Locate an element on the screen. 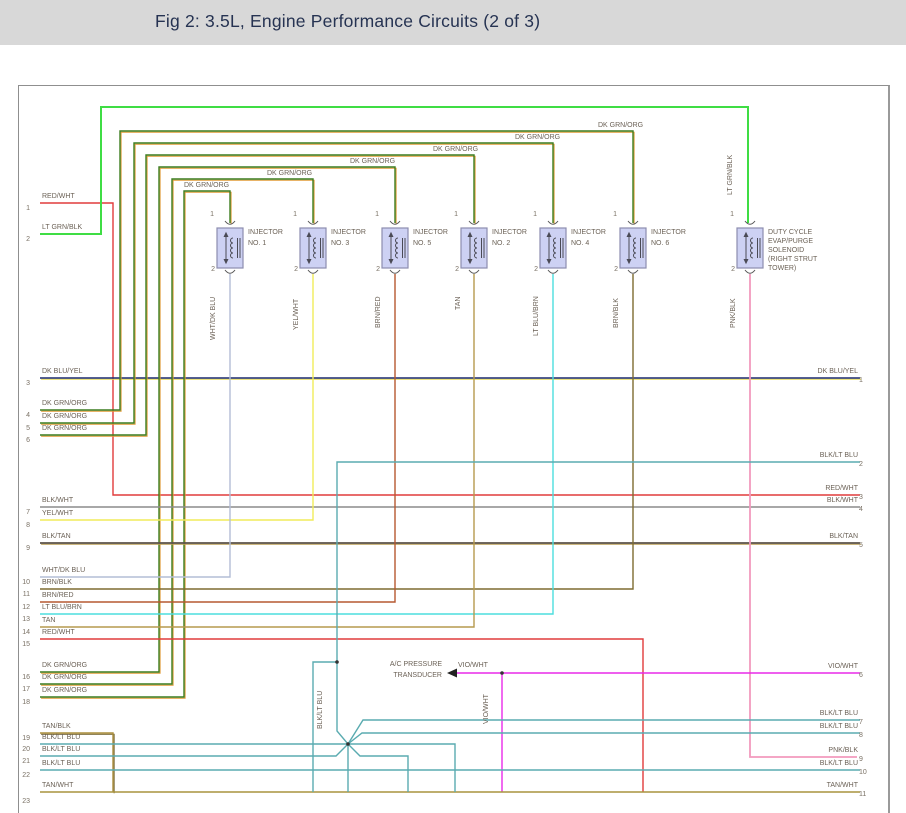 The height and width of the screenshot is (813, 906). solenoid-top-connector-icon is located at coordinates (750, 222).